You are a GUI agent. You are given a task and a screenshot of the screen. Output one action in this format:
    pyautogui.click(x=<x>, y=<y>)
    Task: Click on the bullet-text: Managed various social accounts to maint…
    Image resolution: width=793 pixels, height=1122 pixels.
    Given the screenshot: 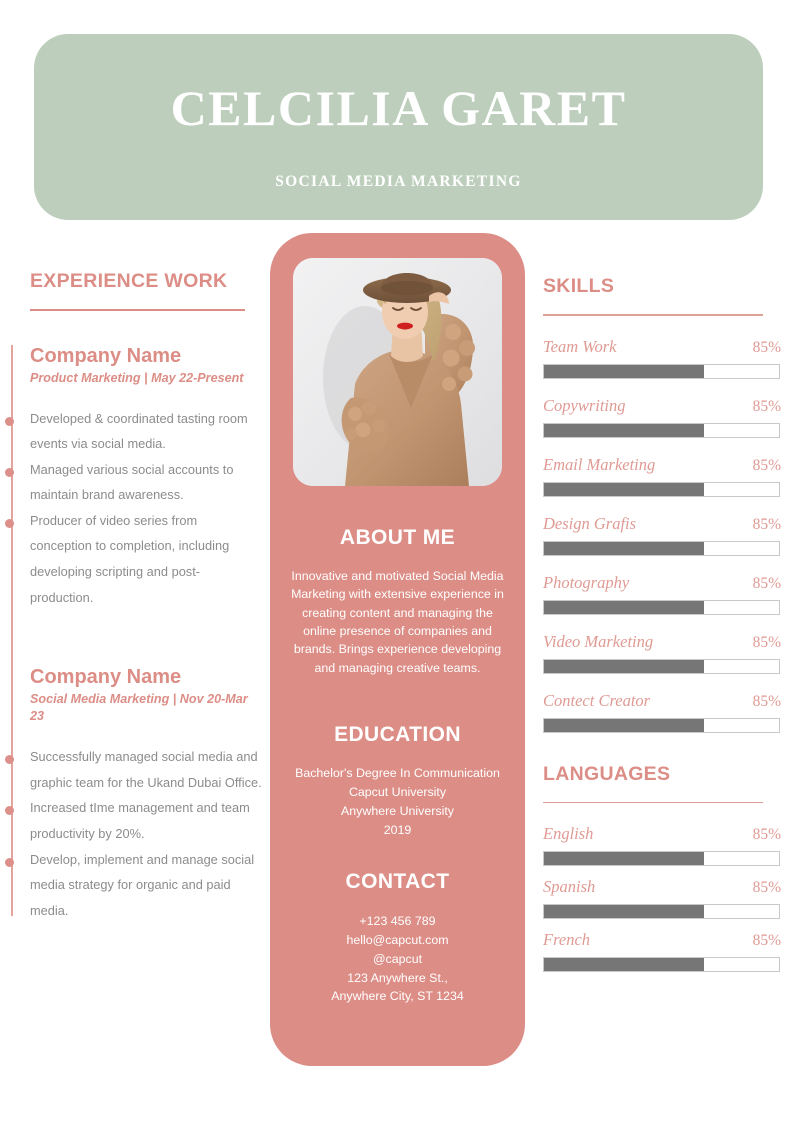 What is the action you would take?
    pyautogui.click(x=132, y=482)
    